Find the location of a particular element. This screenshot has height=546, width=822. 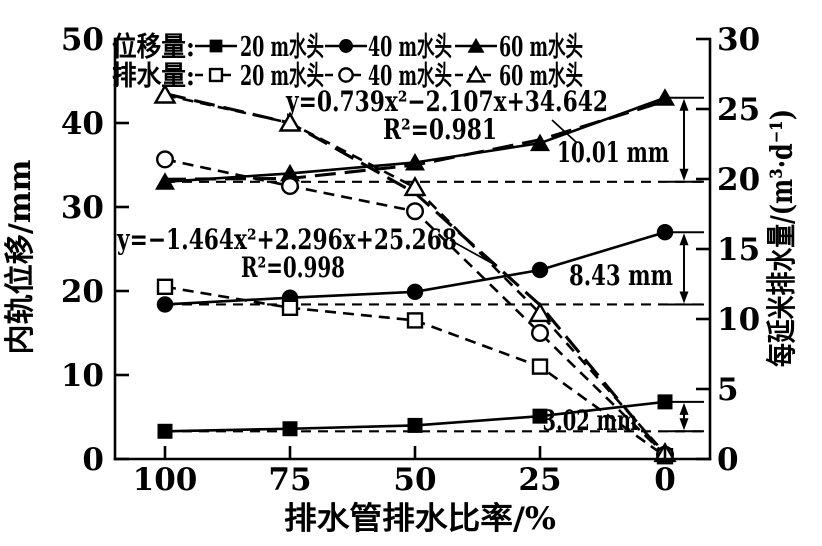

legend-item-drain-20-label: 20 m水头 is located at coordinates (282, 76).